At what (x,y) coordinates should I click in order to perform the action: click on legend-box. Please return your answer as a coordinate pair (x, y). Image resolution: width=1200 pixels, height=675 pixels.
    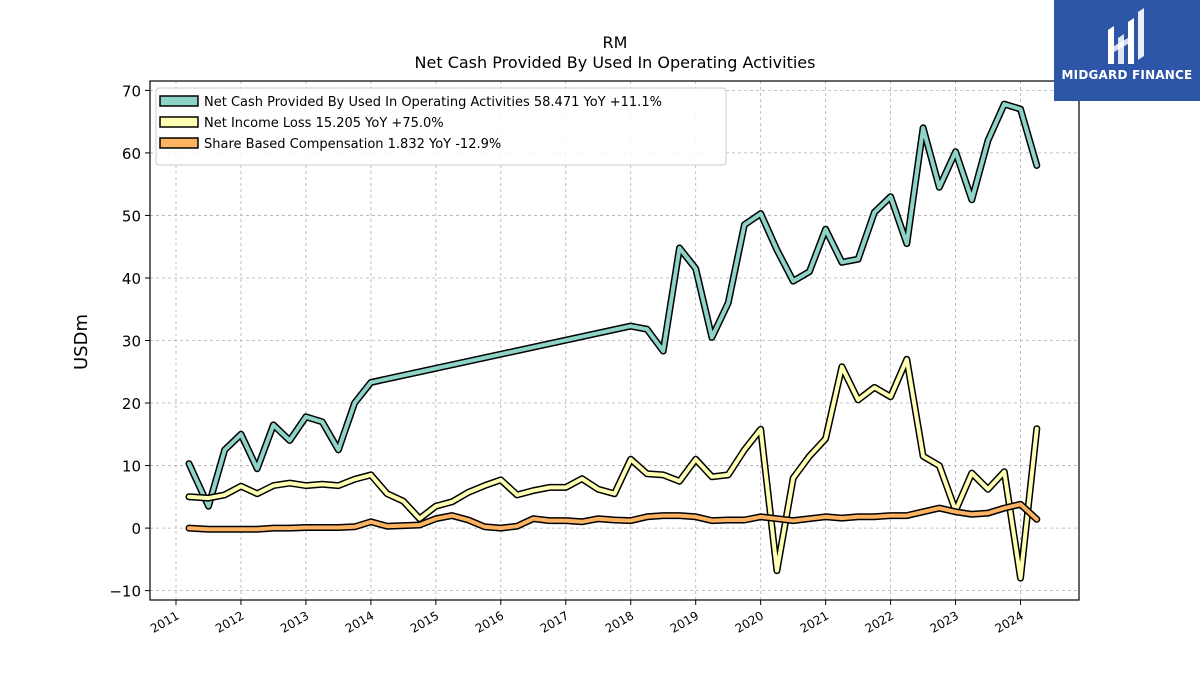
    Looking at the image, I should click on (441, 126).